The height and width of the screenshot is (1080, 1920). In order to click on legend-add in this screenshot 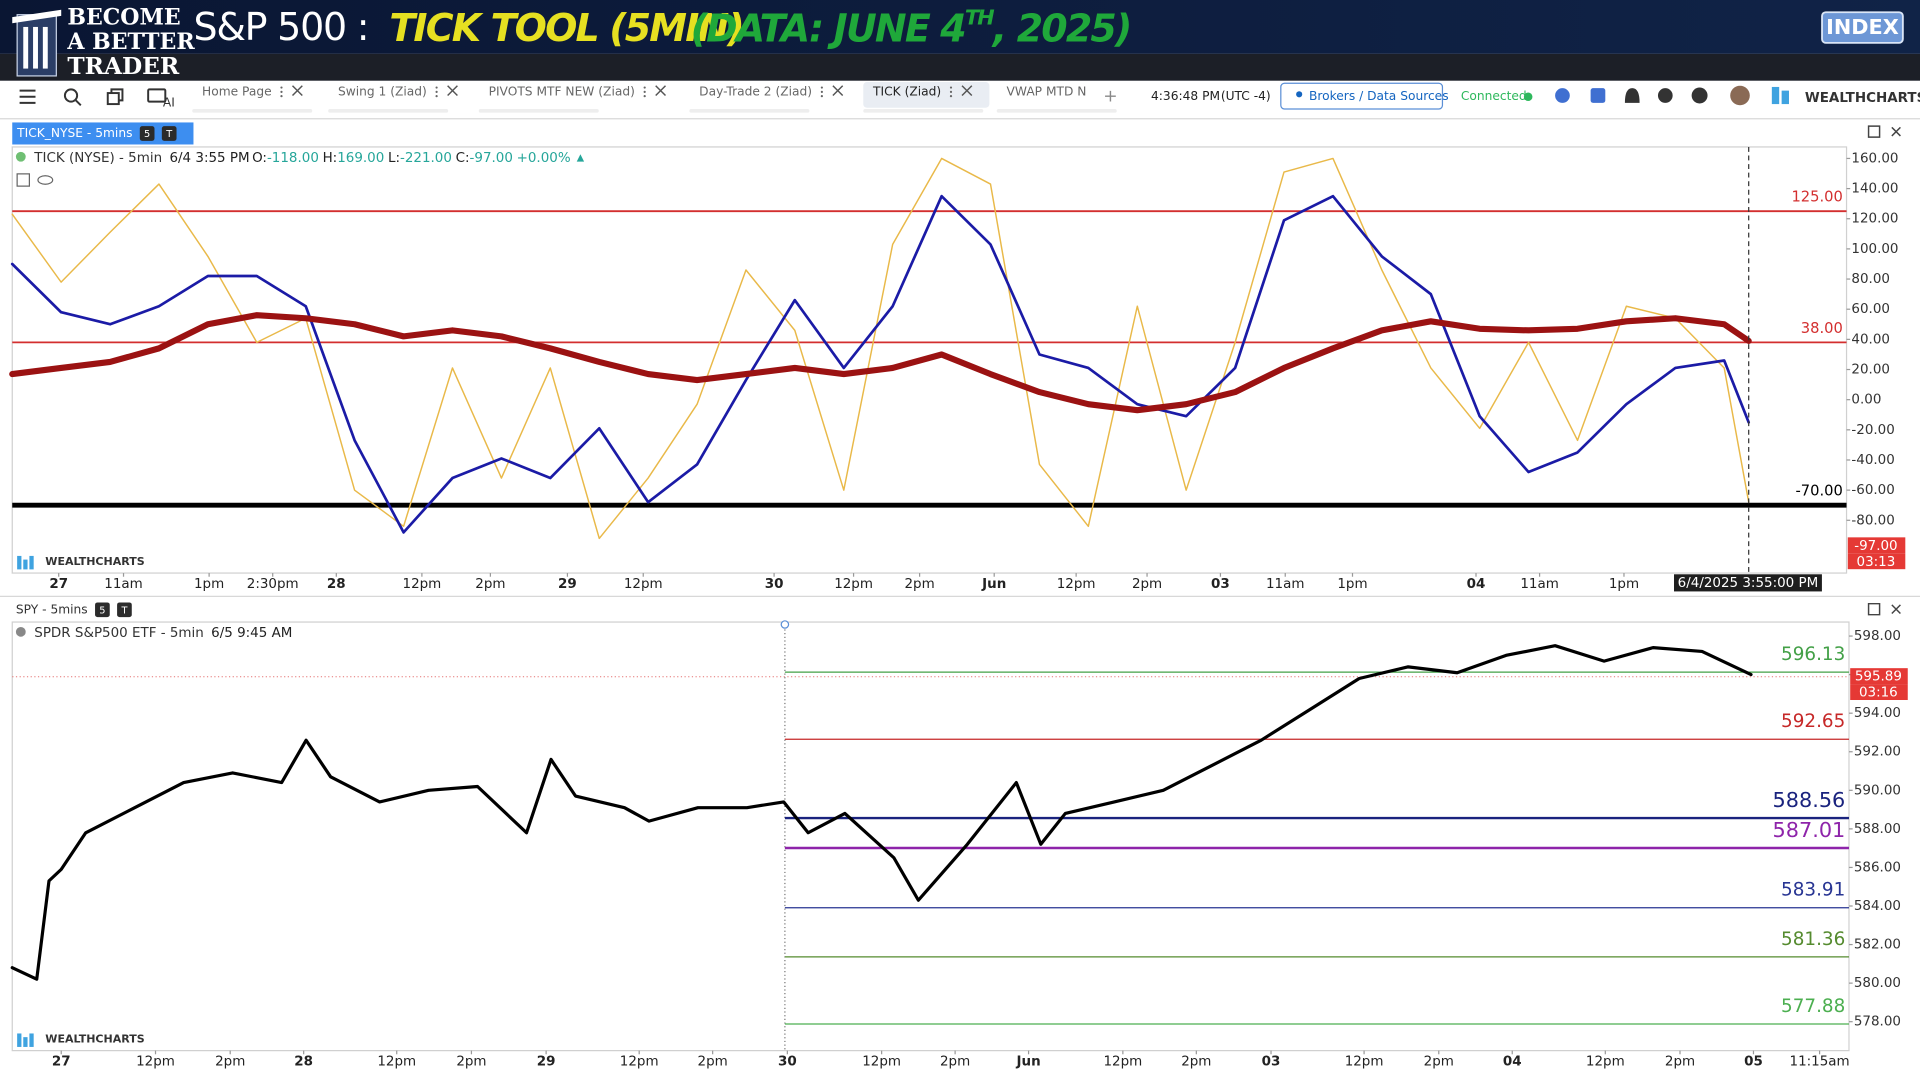, I will do `click(23, 180)`.